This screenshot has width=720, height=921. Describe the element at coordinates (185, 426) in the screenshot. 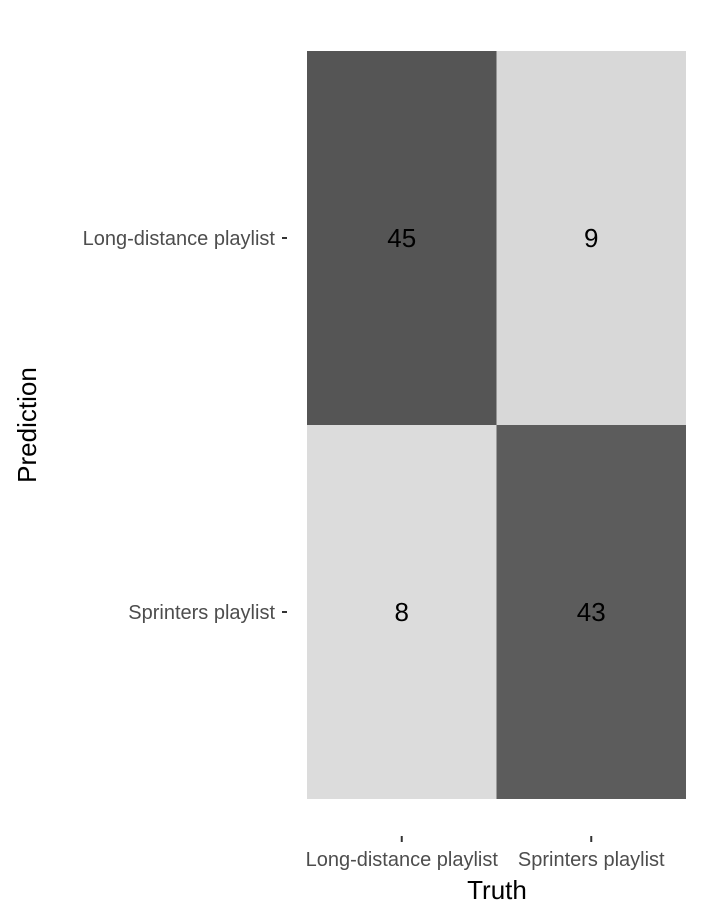

I see `y-axis: Long-distance playlist Sprinters playlist` at that location.